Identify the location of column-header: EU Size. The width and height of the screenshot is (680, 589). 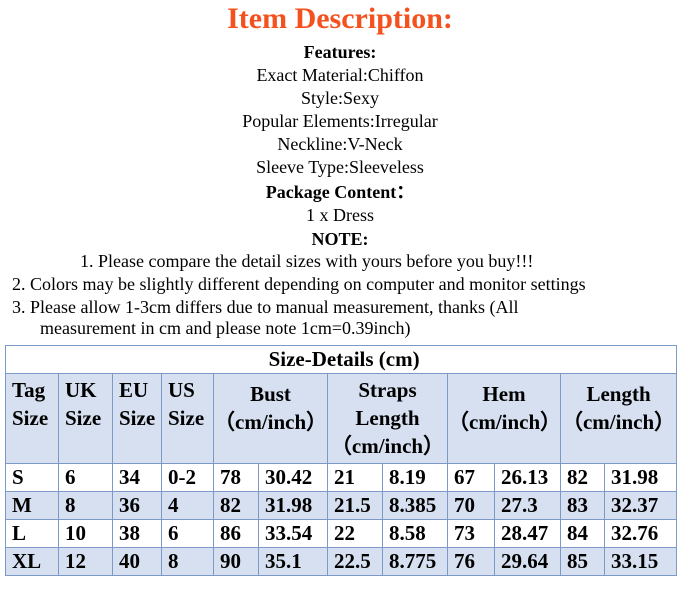
(137, 418).